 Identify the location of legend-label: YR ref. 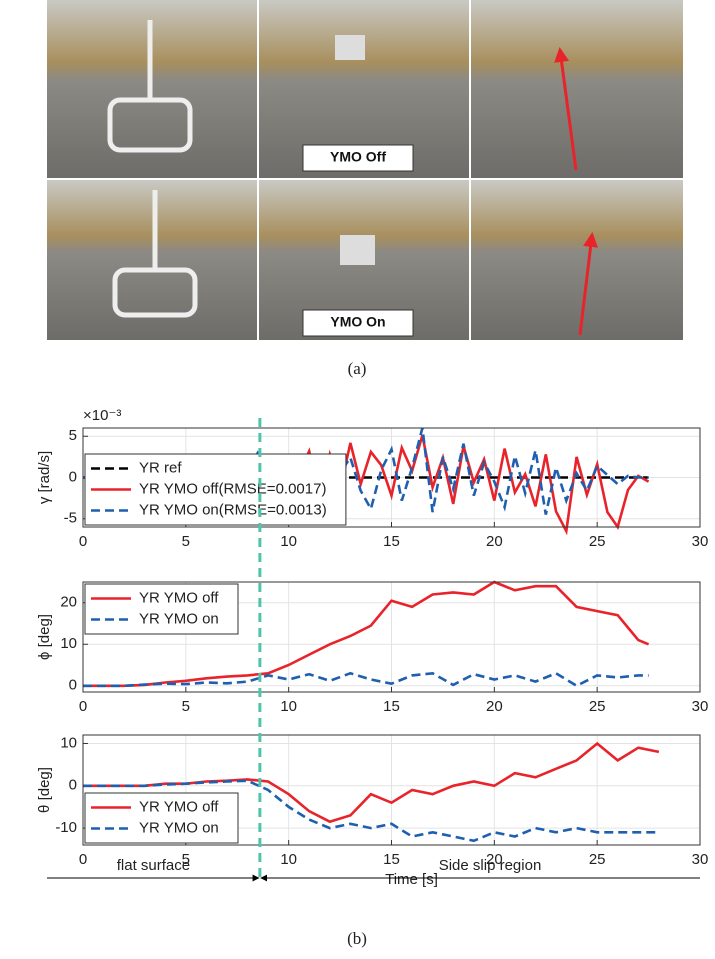
(160, 467).